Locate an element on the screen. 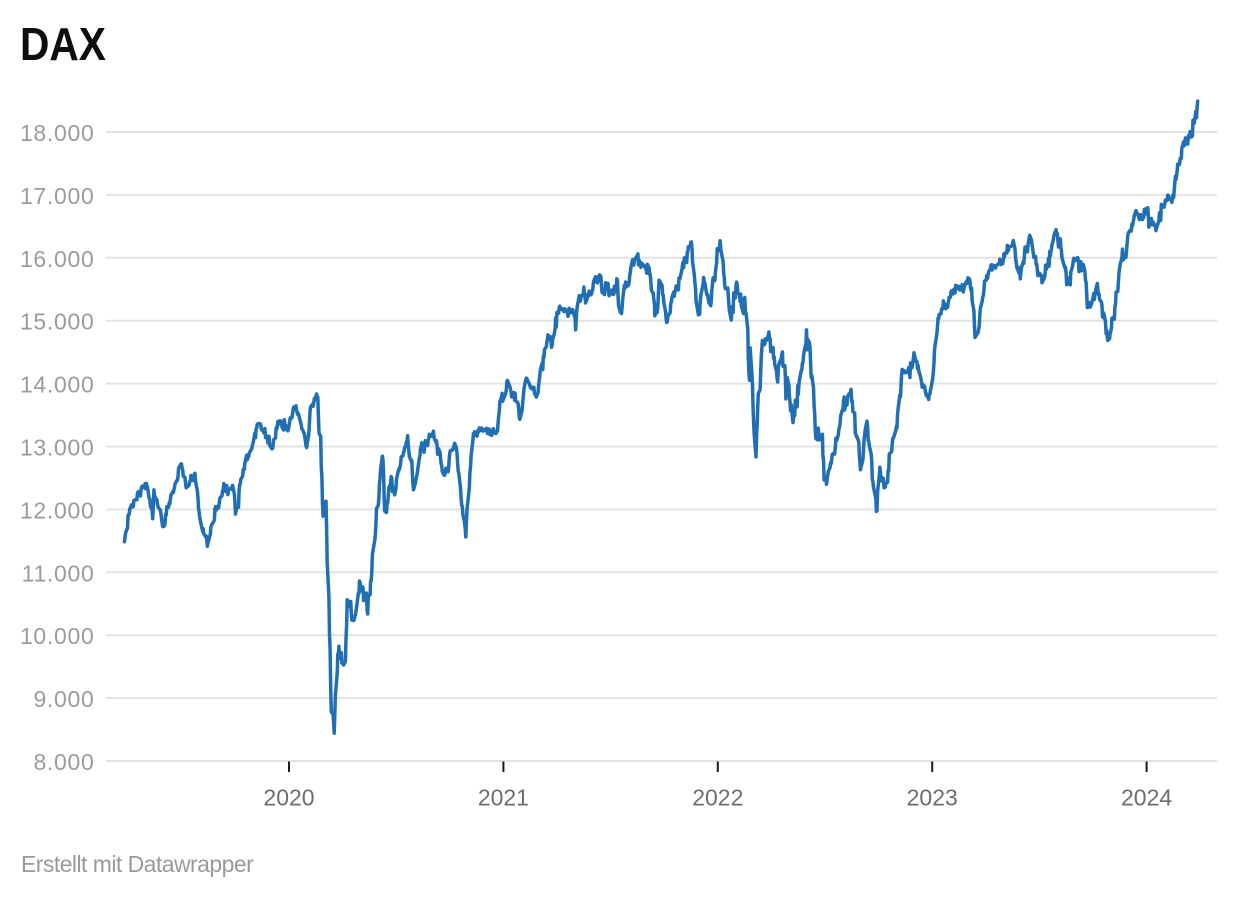  svg-text: 15.000 is located at coordinates (57, 322).